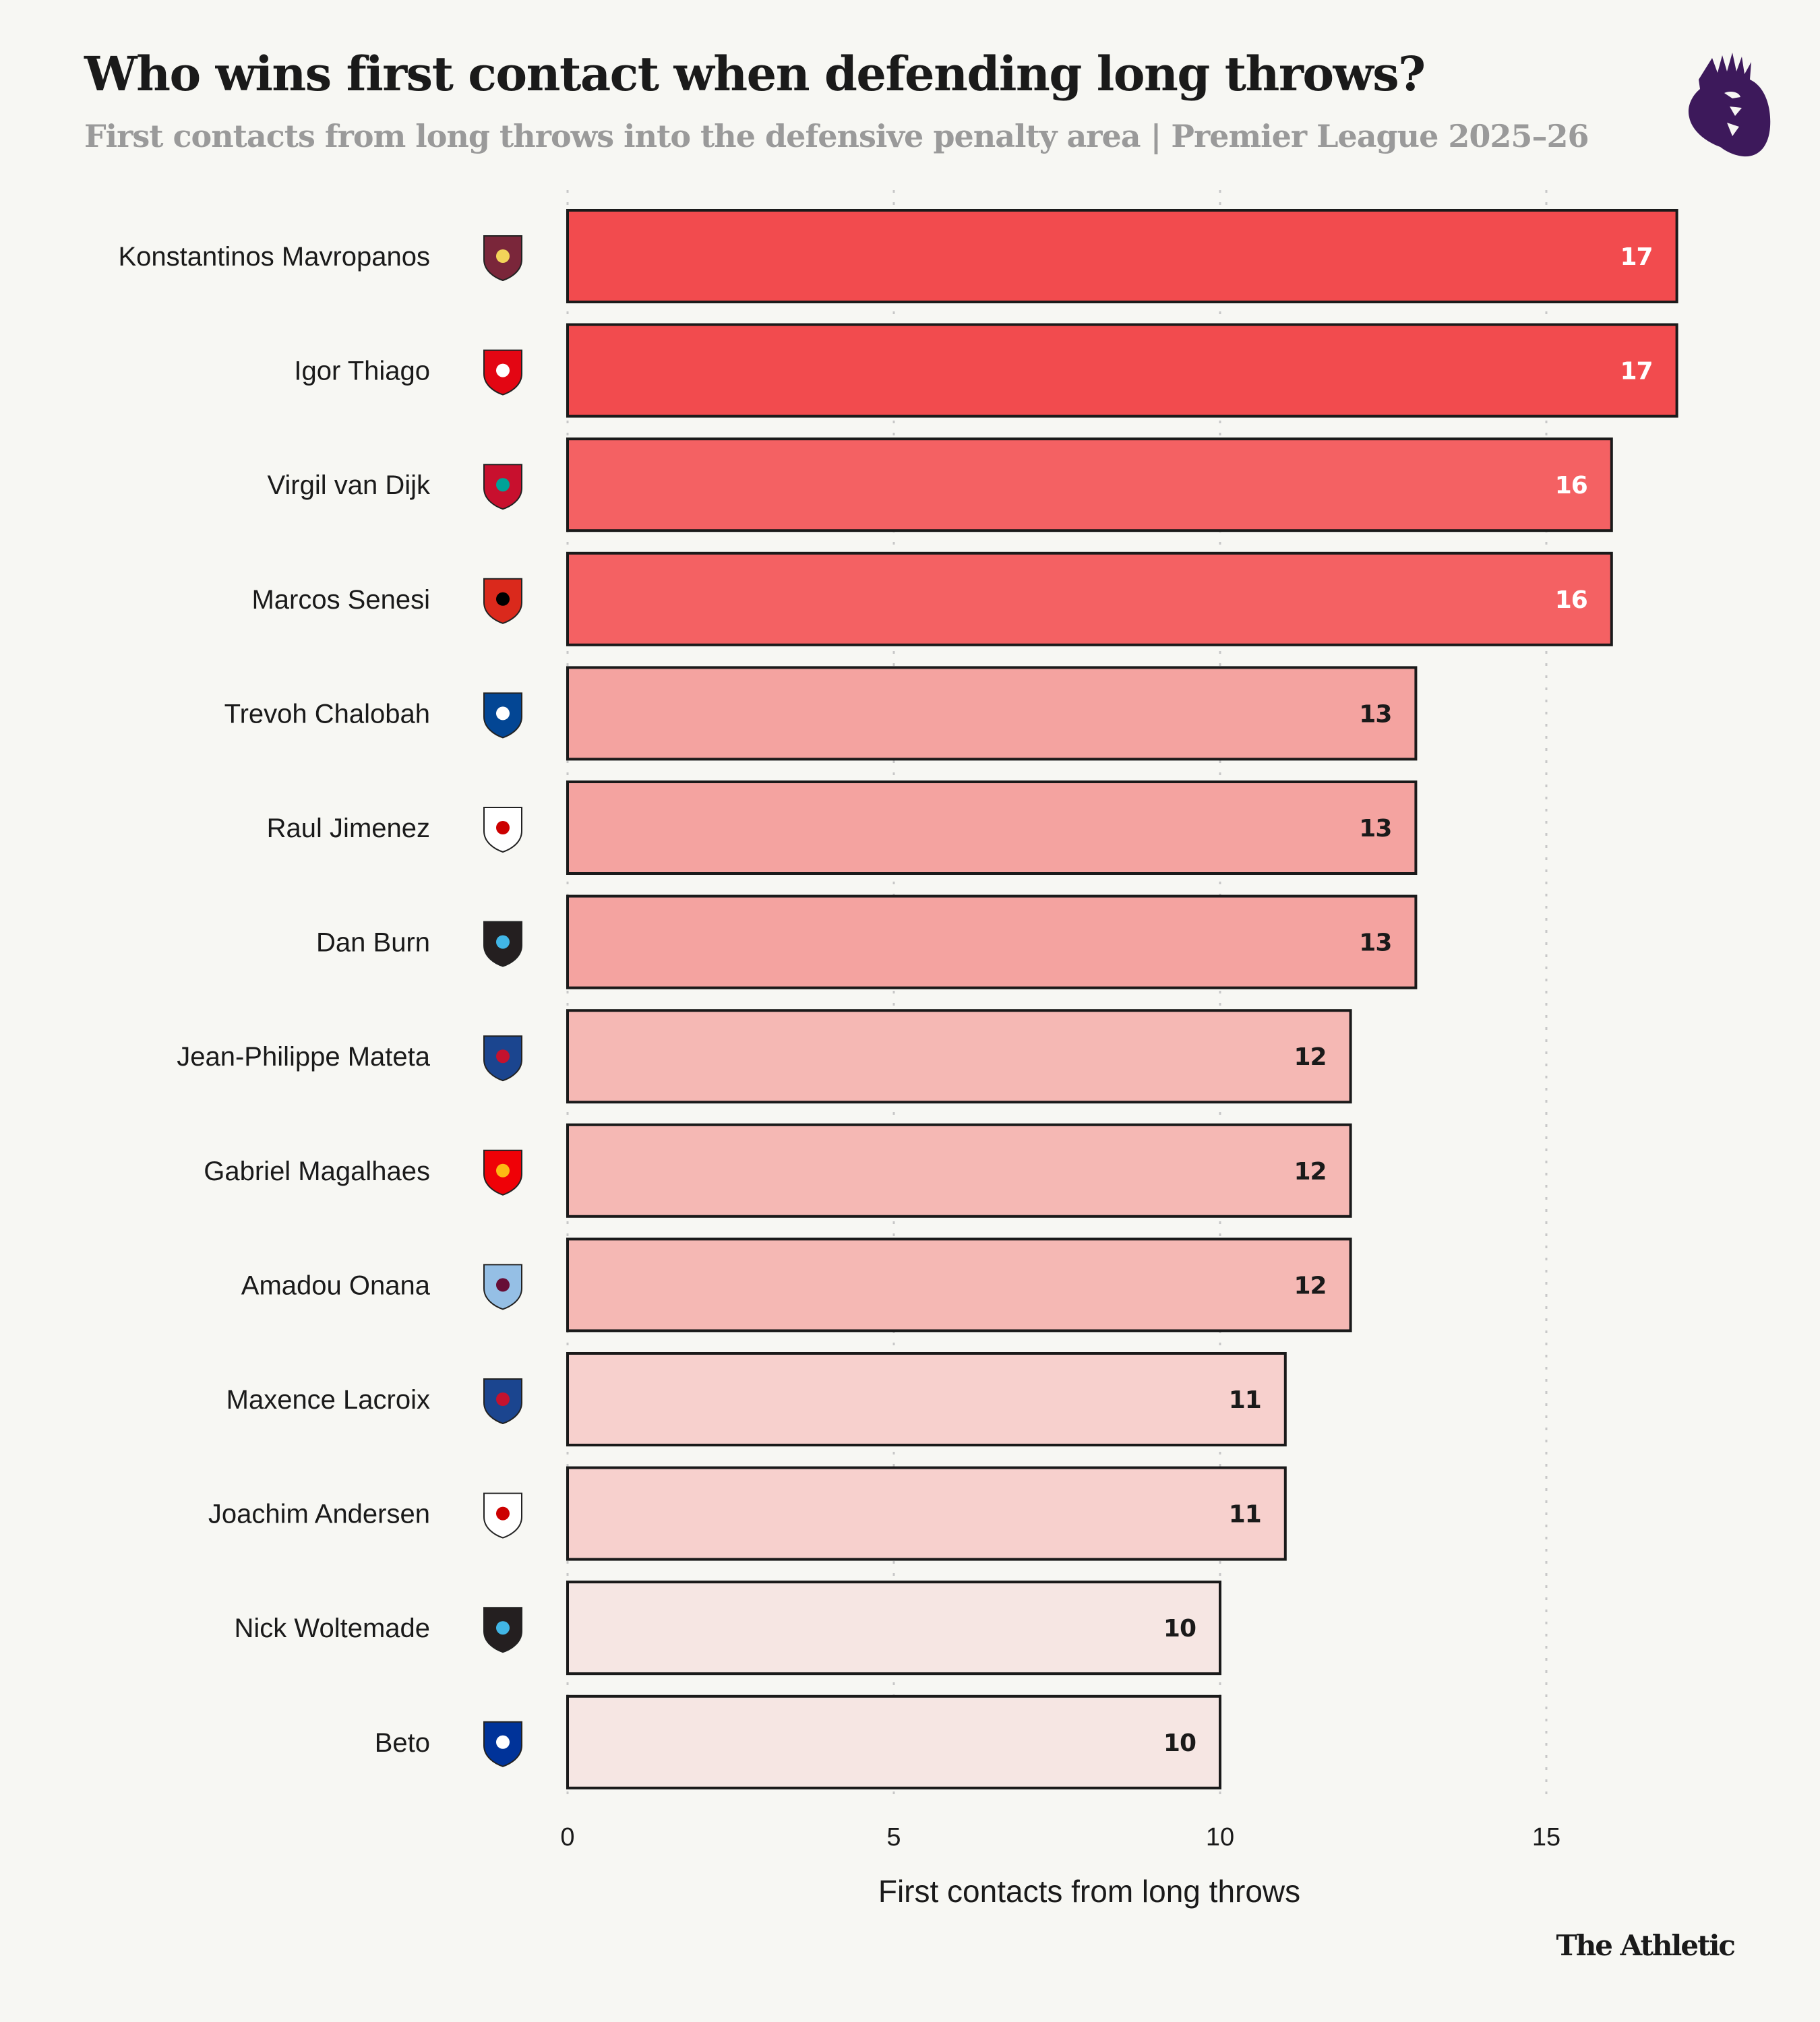  I want to click on player-name-label: Jean-Philippe Mateta, so click(304, 1057).